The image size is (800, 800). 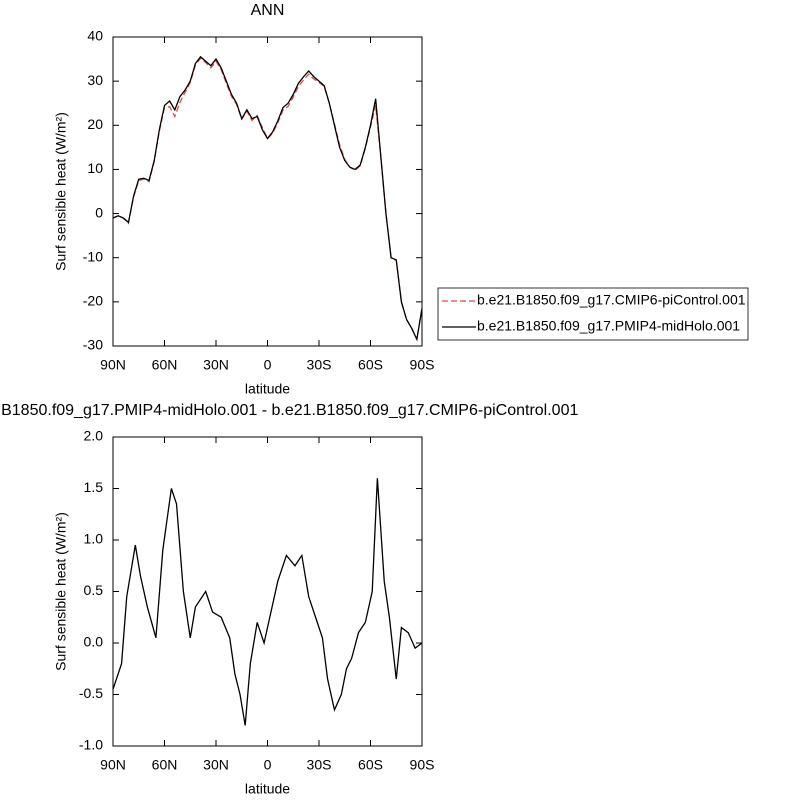 What do you see at coordinates (94, 590) in the screenshot?
I see `y-tick-label: 0.5` at bounding box center [94, 590].